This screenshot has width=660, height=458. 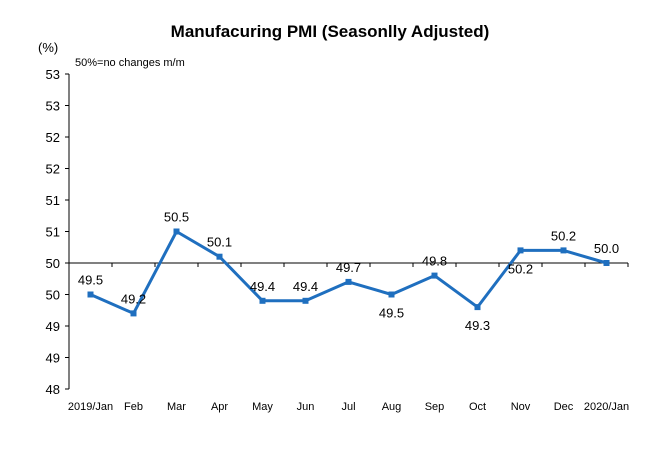 I want to click on chart-title: Manufacuring PMI (Seasonlly Adjusted), so click(x=330, y=31).